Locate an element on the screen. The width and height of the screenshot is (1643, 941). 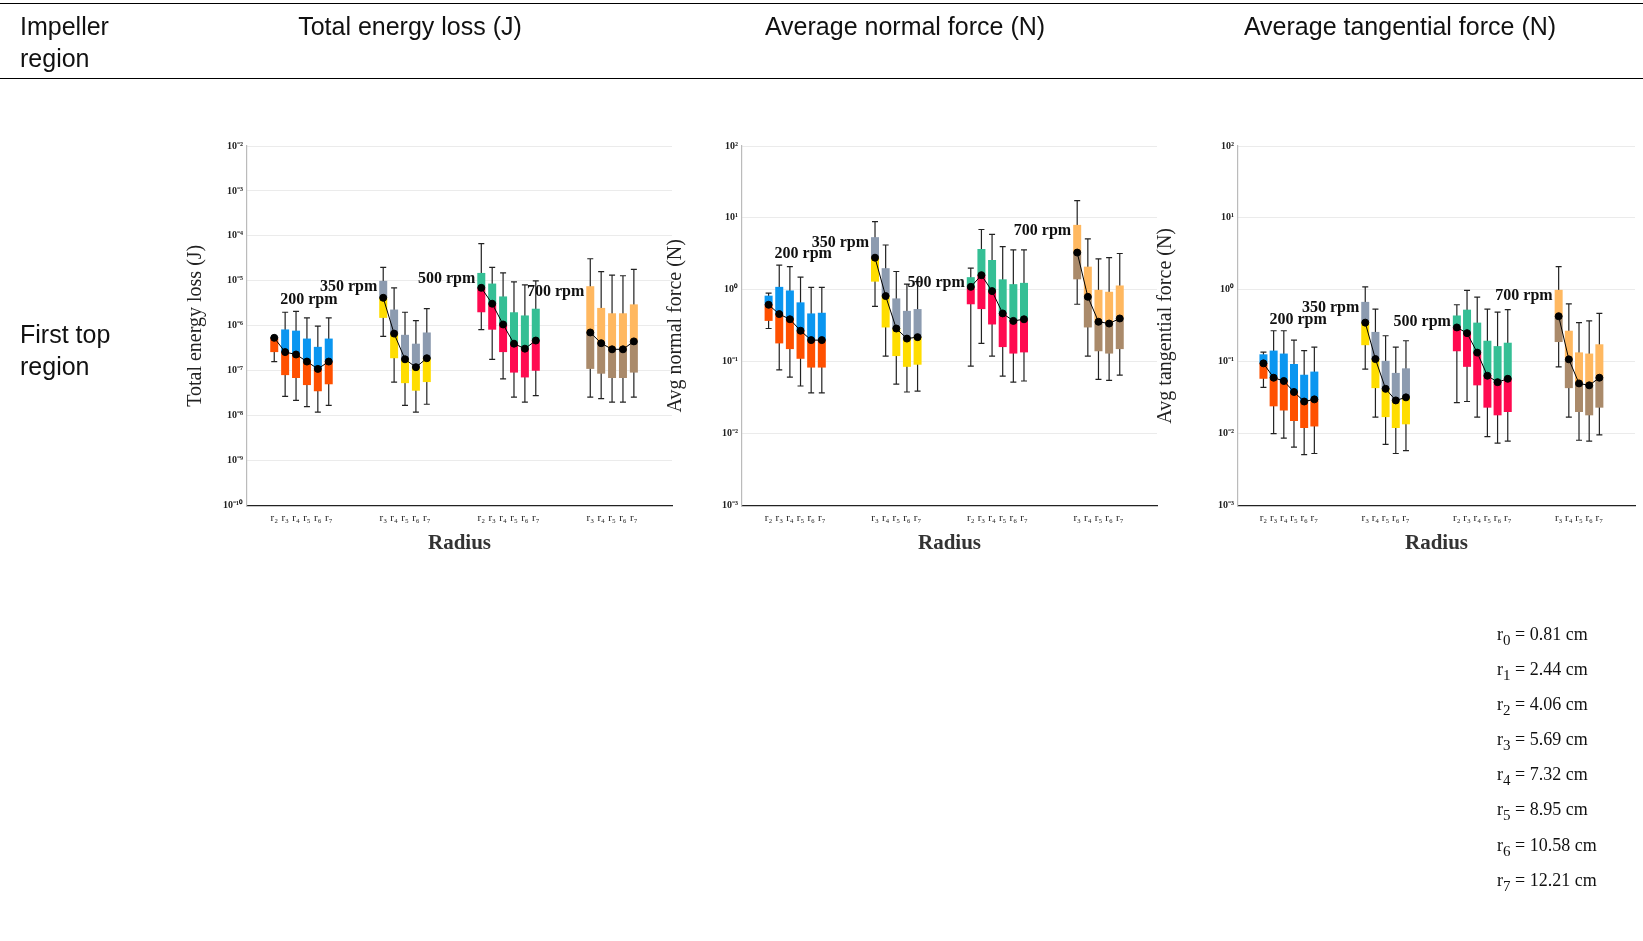
text: r$_{4}$ = 7.32 cm is located at coordinates (1542, 776).